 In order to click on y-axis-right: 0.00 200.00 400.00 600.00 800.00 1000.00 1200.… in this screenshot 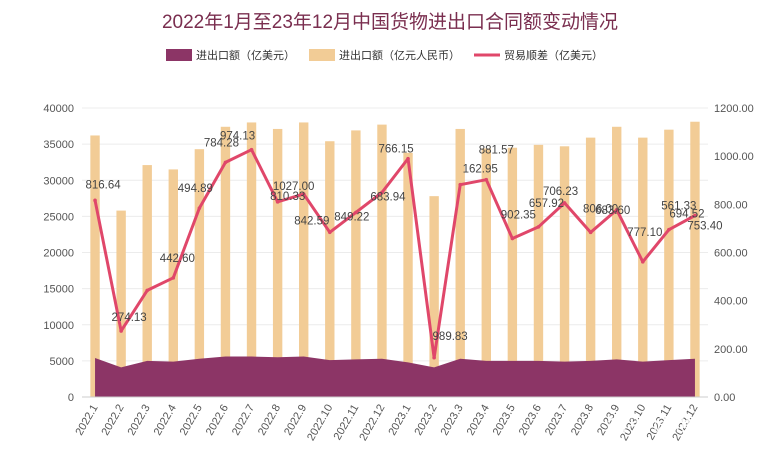, I will do `click(734, 253)`.